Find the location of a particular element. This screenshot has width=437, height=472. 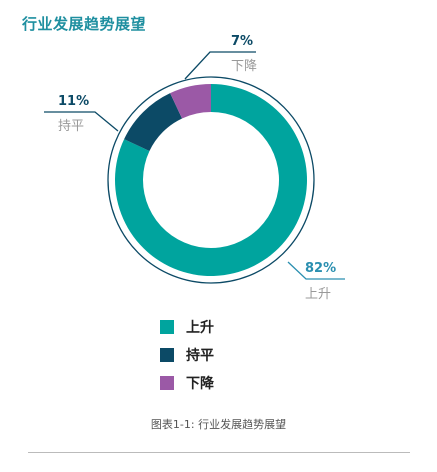

data-label-up: 82% is located at coordinates (320, 268).